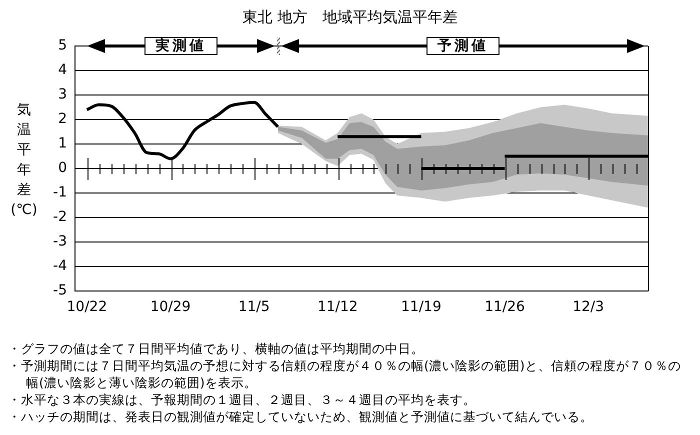  What do you see at coordinates (60, 290) in the screenshot?
I see `y-tick-label: -5` at bounding box center [60, 290].